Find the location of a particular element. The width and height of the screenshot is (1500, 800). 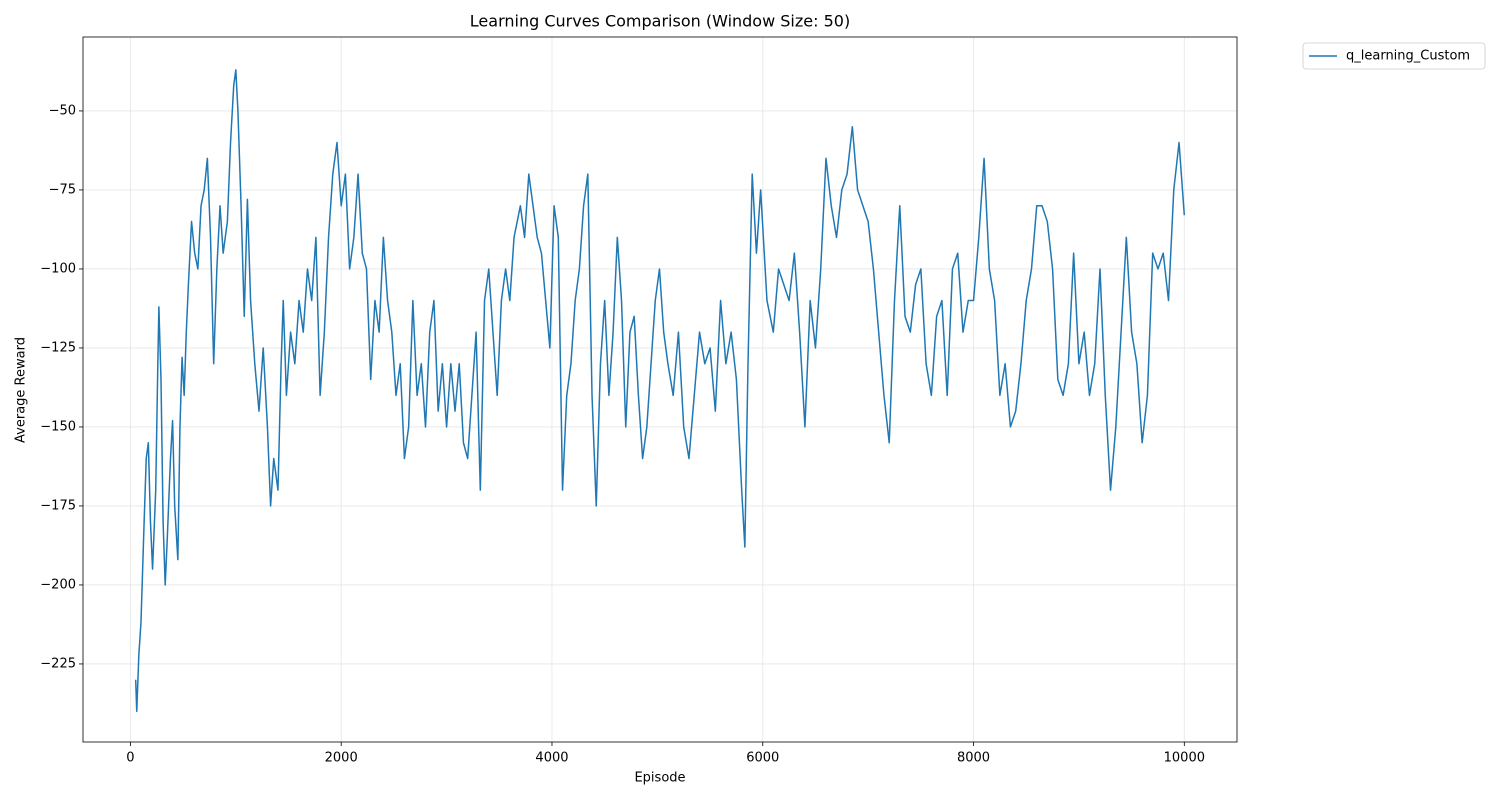

y-tick-label: −125 is located at coordinates (58, 347).